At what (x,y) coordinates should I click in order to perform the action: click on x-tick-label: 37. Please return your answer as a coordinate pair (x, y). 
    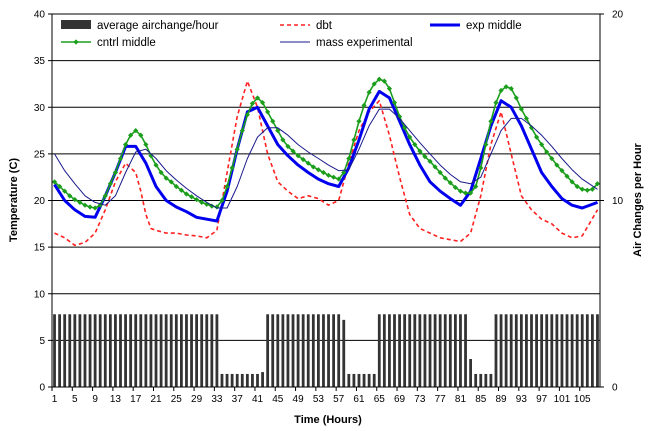
    Looking at the image, I should click on (238, 399).